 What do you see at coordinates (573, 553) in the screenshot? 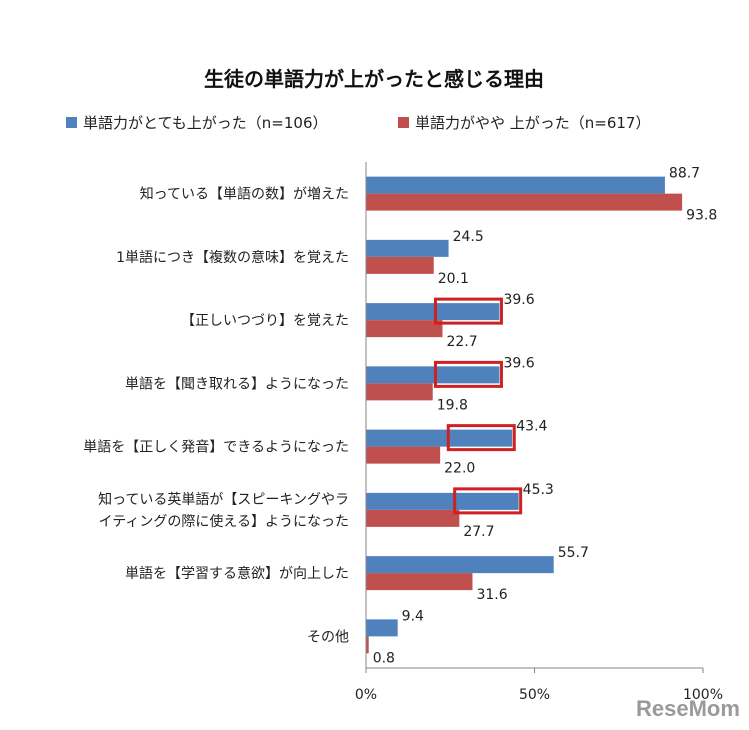
I see `value-label: 55.7` at bounding box center [573, 553].